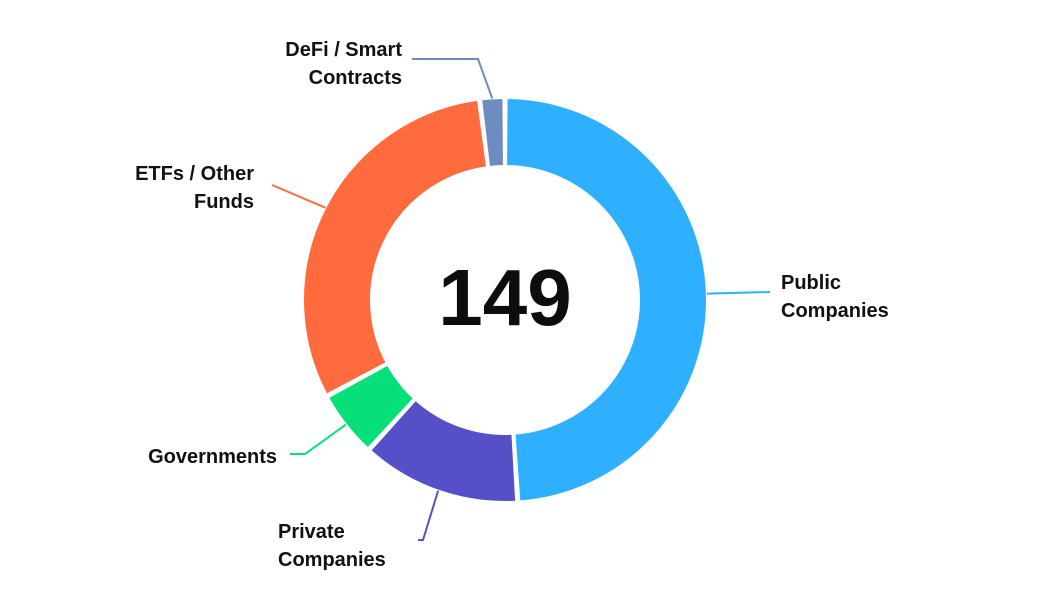 The image size is (1057, 600). Describe the element at coordinates (371, 406) in the screenshot. I see `slice-governments` at that location.